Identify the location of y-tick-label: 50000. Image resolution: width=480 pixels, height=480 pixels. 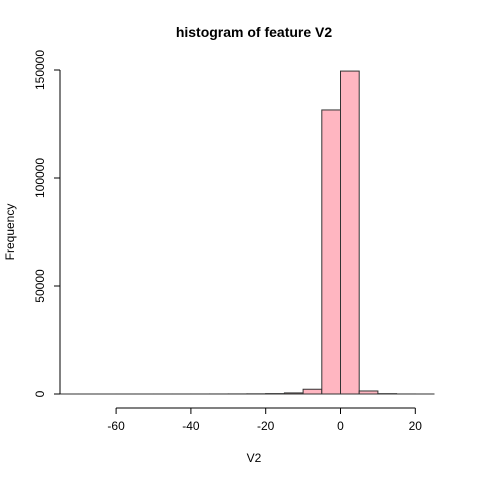
(40, 286).